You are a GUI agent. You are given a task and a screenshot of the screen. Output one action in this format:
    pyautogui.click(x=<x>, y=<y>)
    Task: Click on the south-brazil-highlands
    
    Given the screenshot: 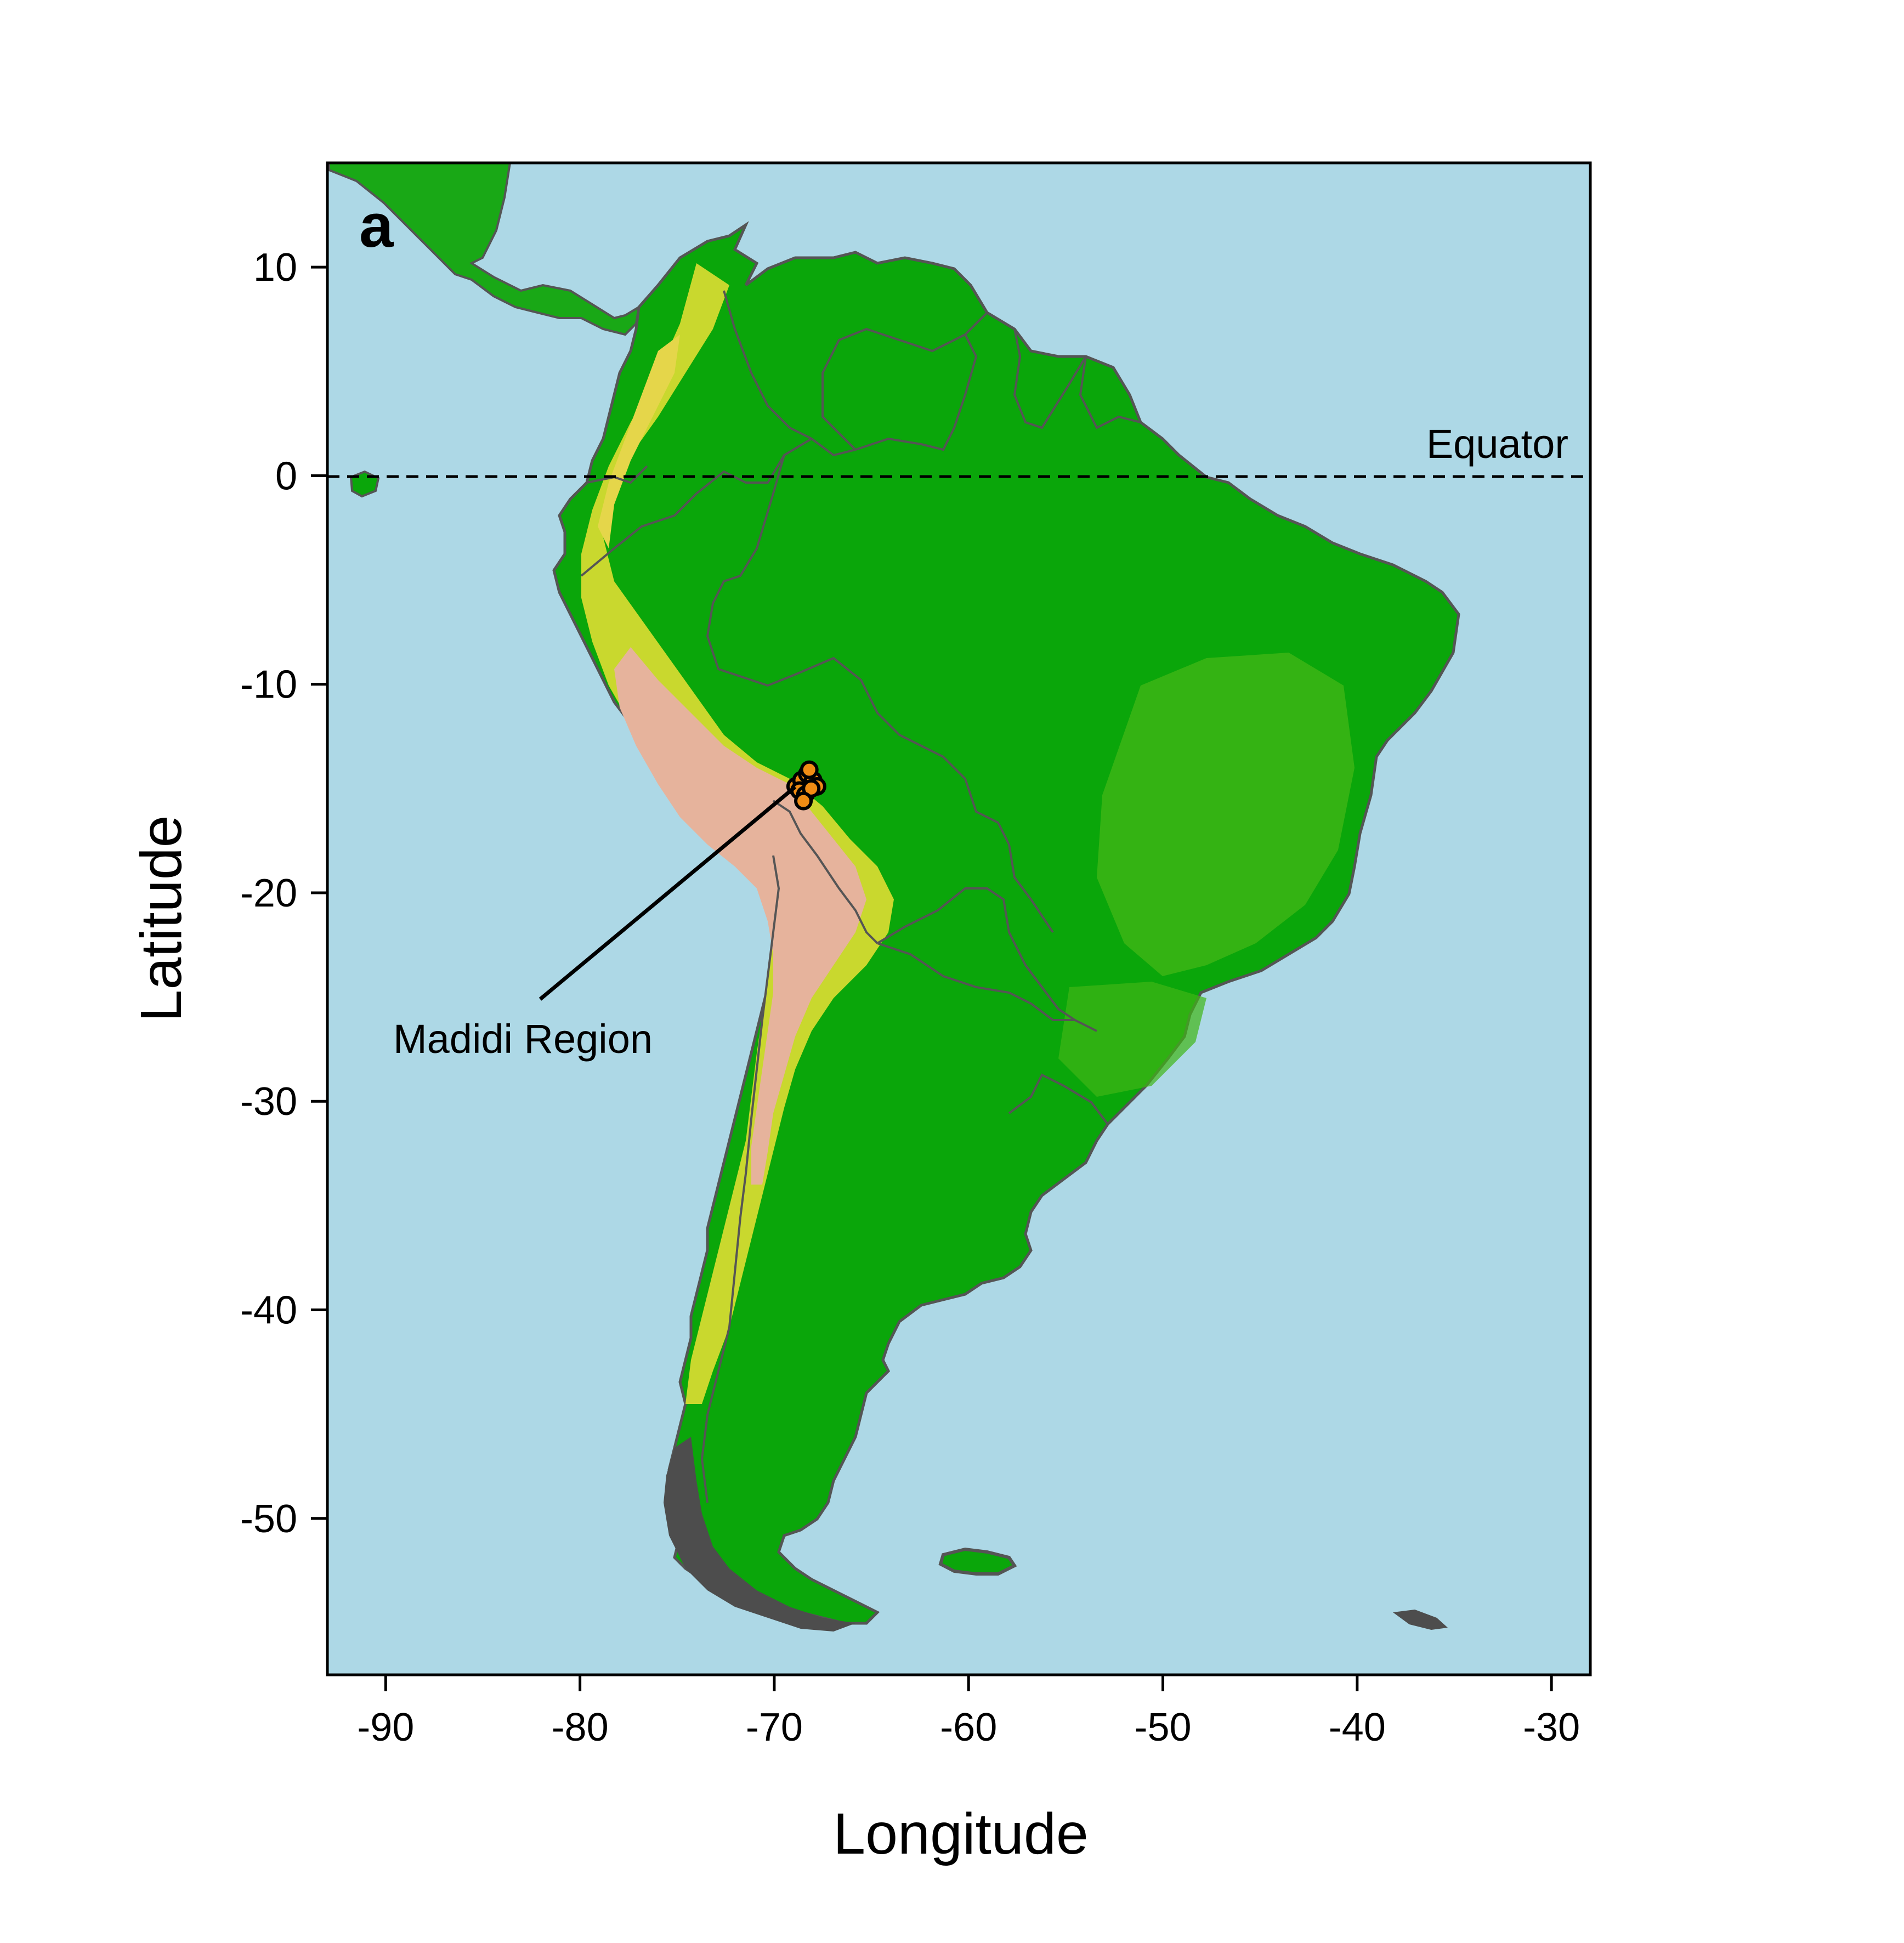 What is the action you would take?
    pyautogui.click(x=1132, y=1039)
    